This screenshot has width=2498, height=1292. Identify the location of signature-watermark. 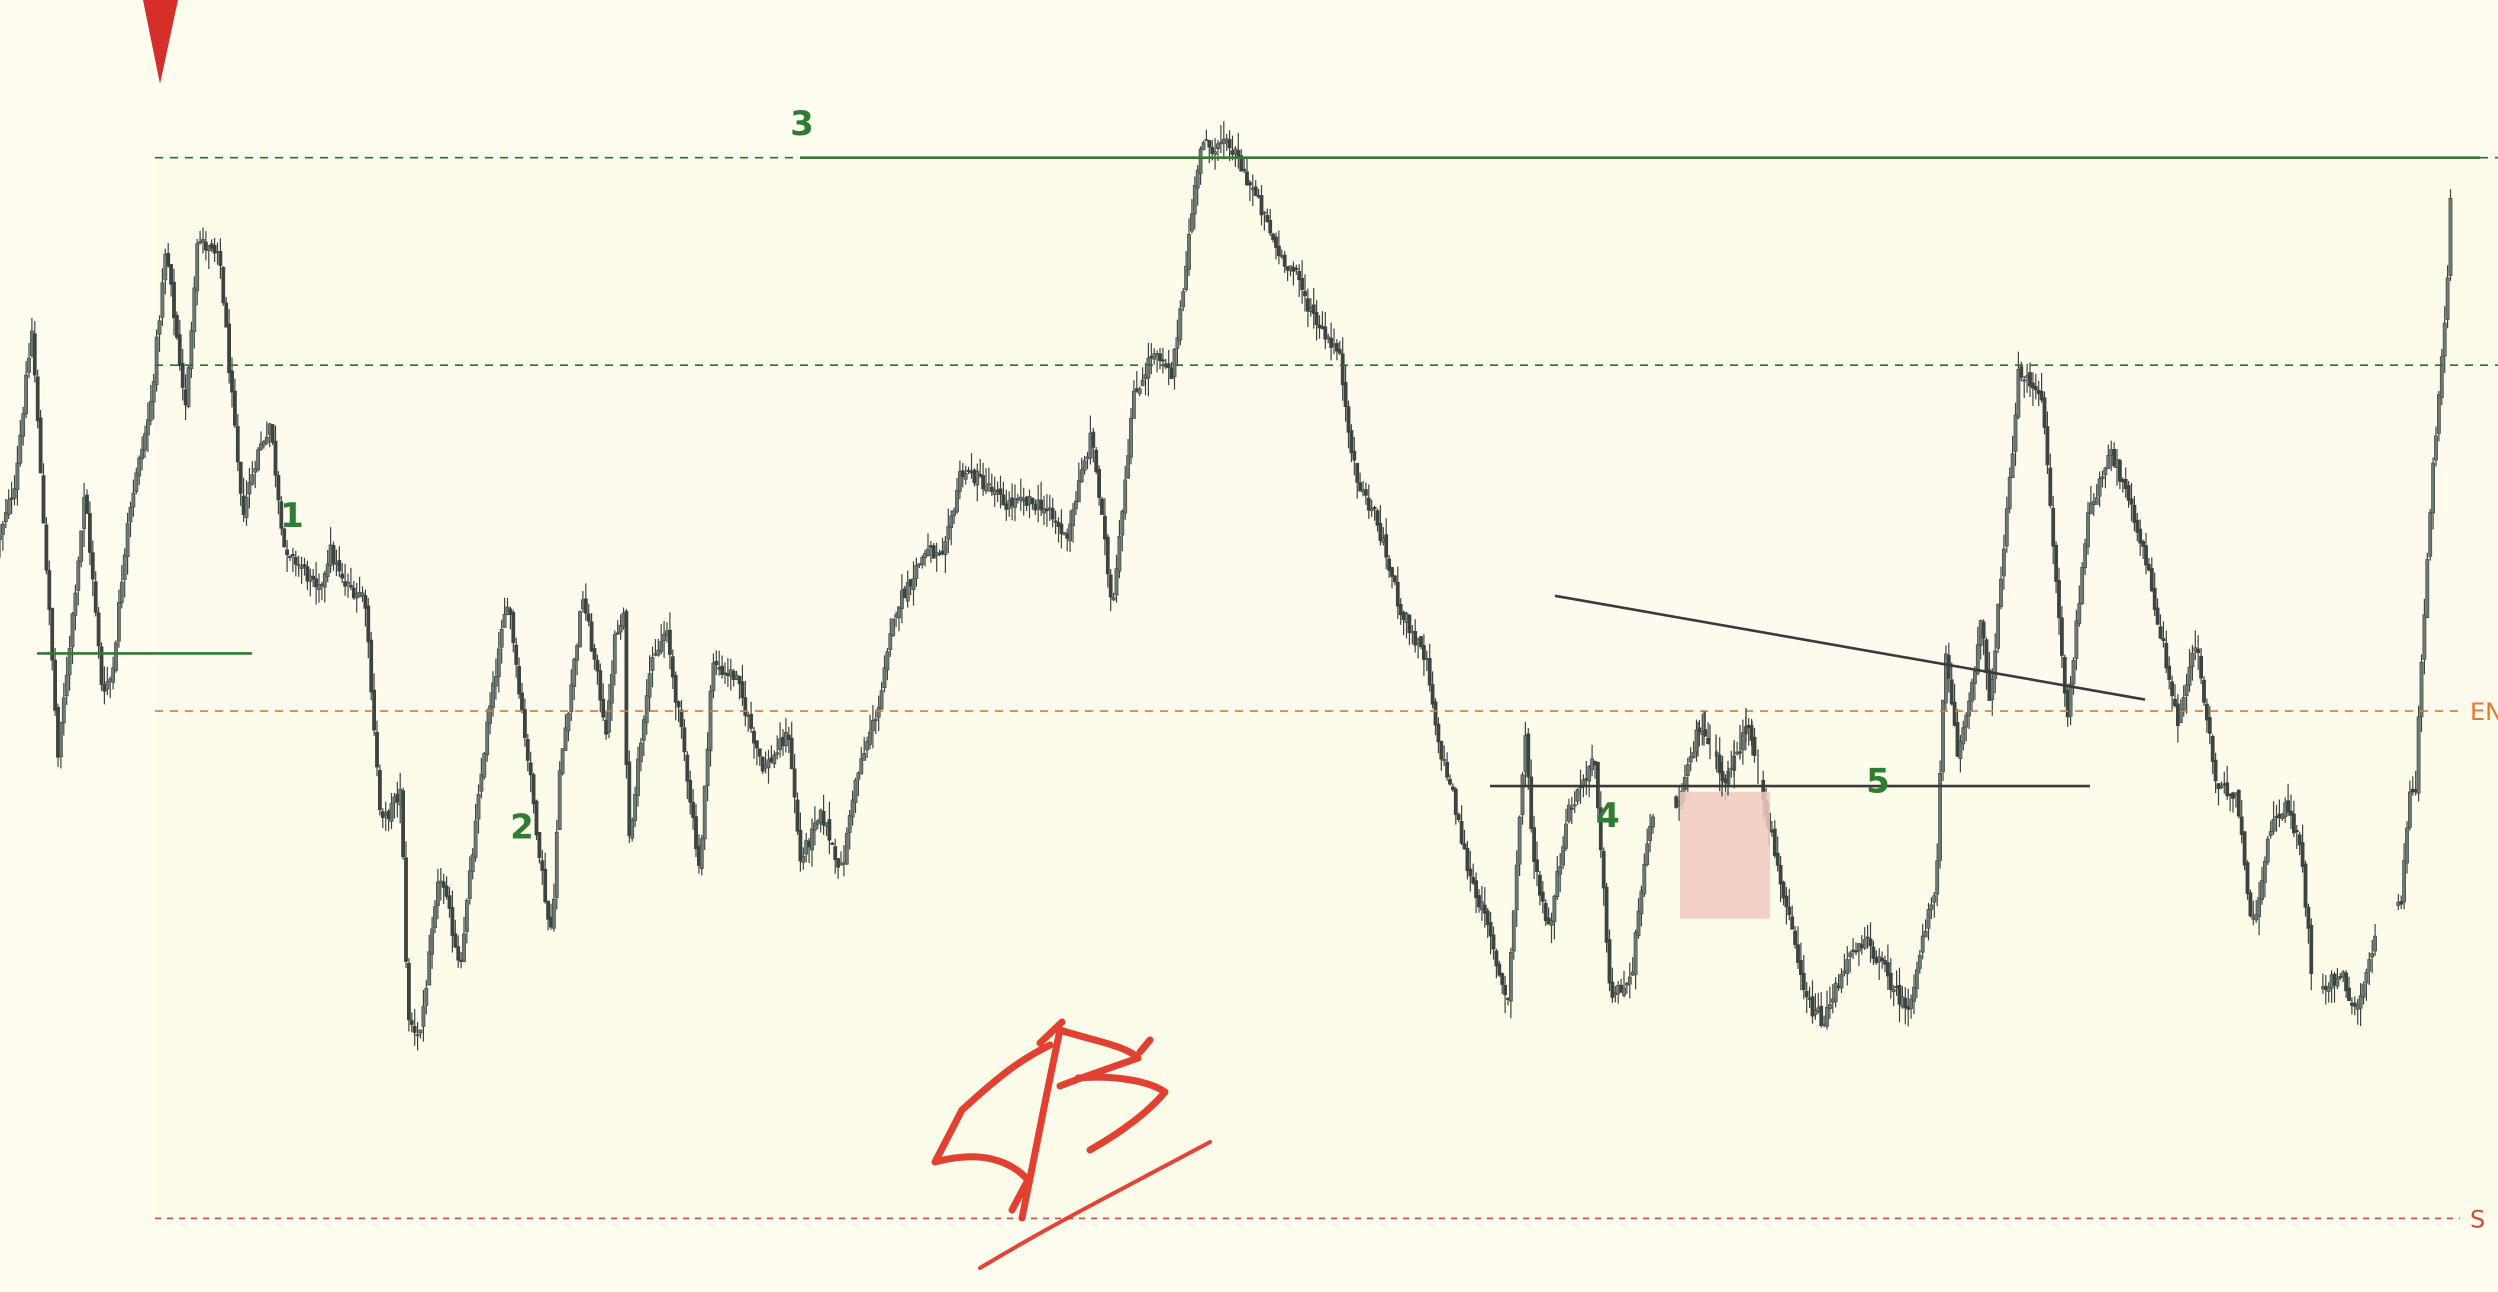
(1071, 1144).